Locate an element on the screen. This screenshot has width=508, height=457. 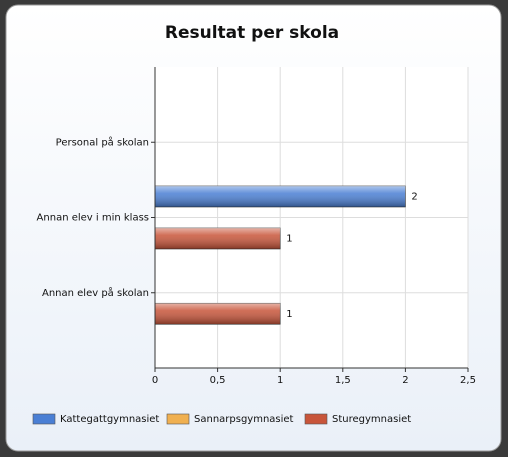
legend-label: Sannarpsgymnasiet is located at coordinates (244, 419).